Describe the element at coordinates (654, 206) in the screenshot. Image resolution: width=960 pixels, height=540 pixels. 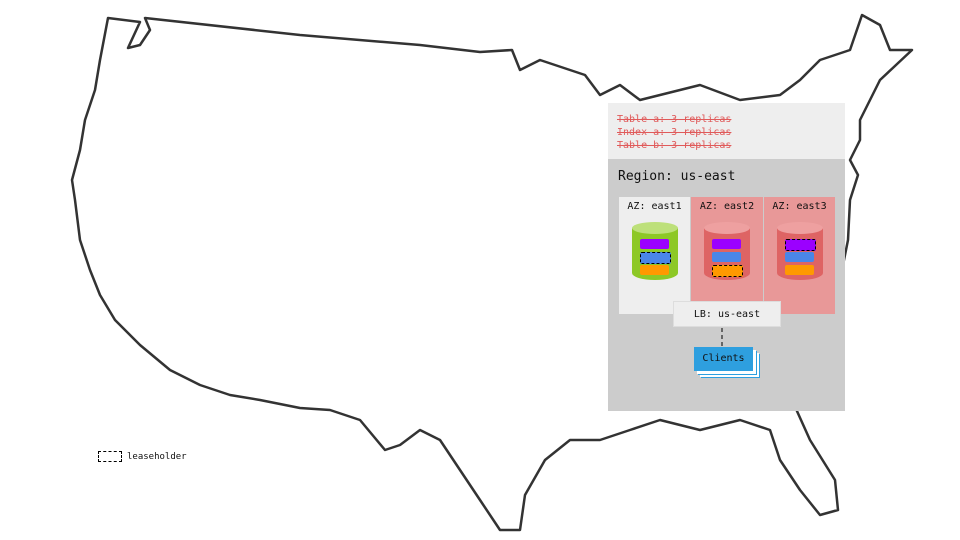
I see `az-label: AZ: east1` at that location.